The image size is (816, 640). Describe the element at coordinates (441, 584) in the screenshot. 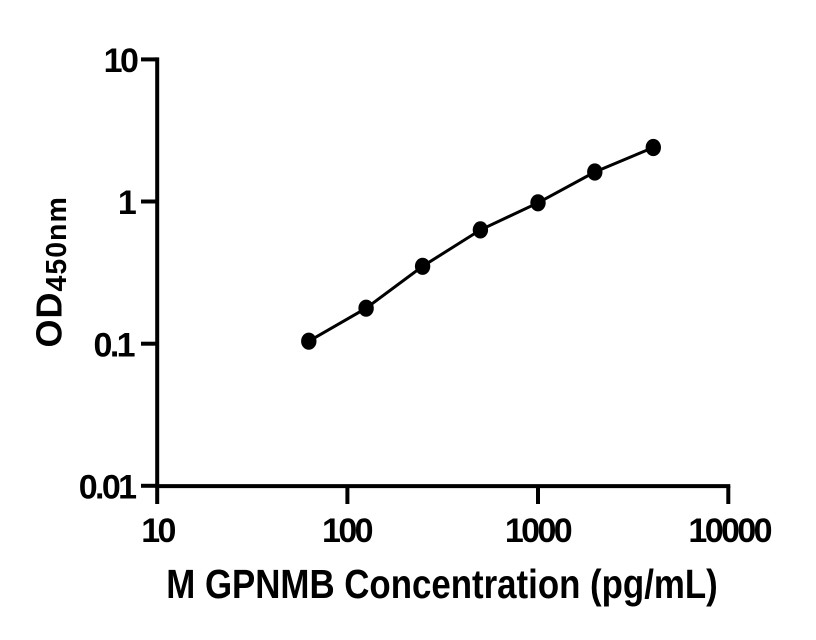

I see `svg-text: M GPNMB Concentration (pg/mL)` at that location.